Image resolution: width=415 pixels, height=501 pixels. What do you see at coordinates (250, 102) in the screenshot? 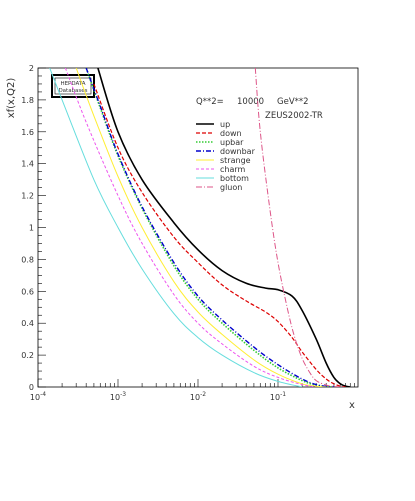
I see `q2-value: 10000` at bounding box center [250, 102].